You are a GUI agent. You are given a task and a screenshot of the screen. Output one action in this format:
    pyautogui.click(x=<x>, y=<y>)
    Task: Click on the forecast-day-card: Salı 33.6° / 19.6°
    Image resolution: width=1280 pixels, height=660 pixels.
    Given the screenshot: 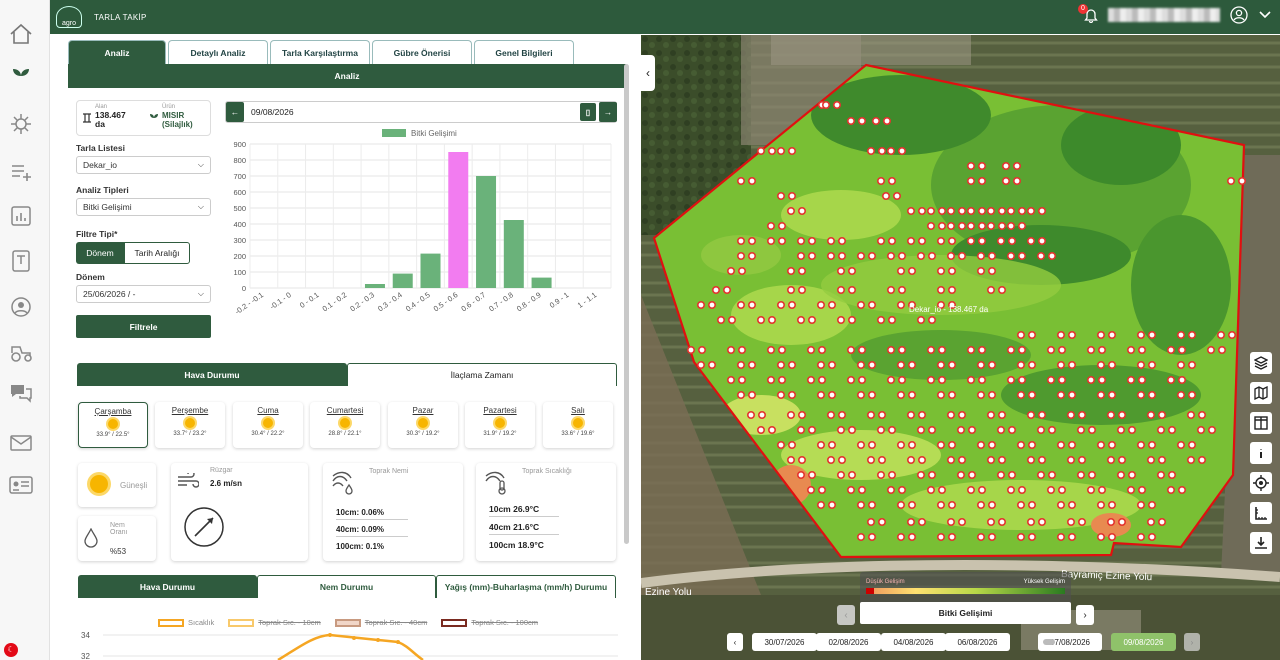 What is the action you would take?
    pyautogui.click(x=578, y=425)
    